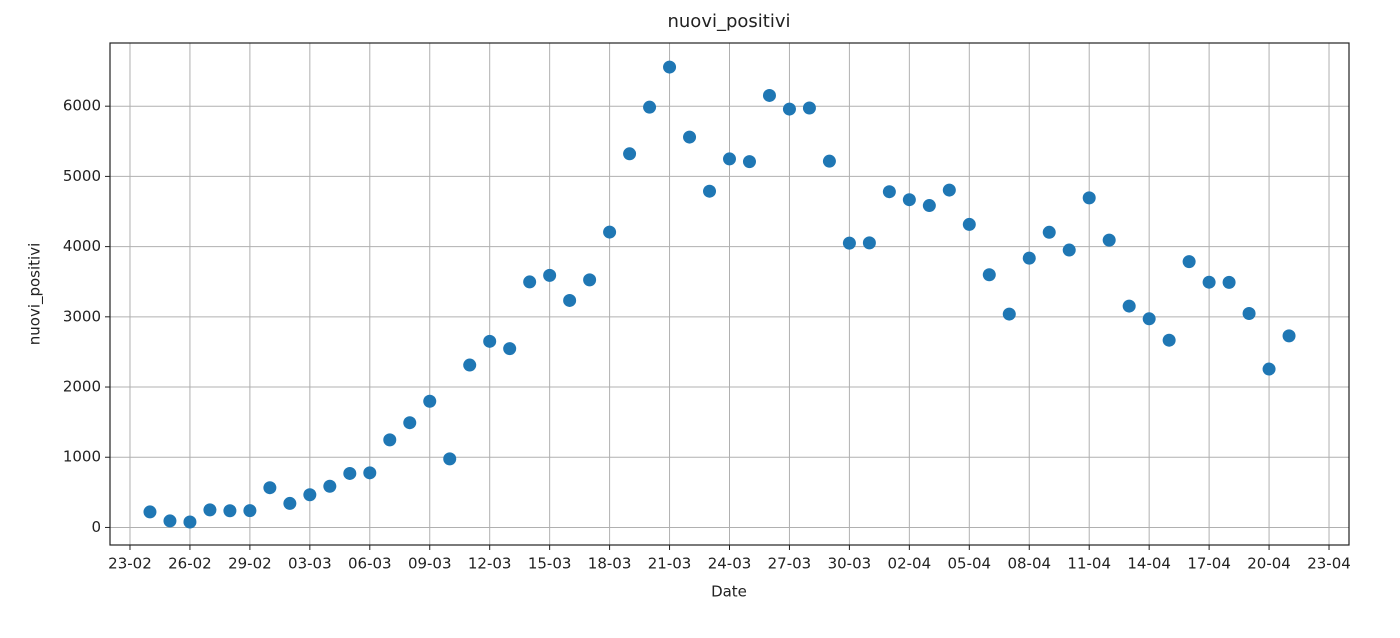 The height and width of the screenshot is (638, 1400). I want to click on y-tick-label: 2000, so click(82, 387).